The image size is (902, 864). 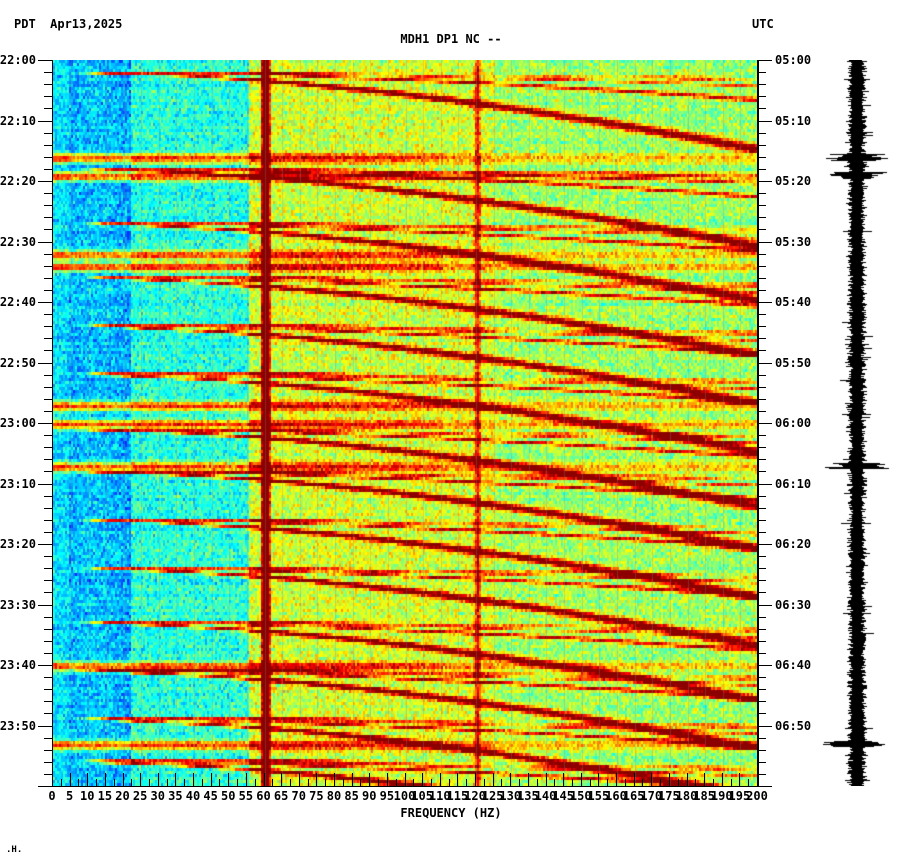 I want to click on freq-tick-label: 100, so click(x=404, y=796).